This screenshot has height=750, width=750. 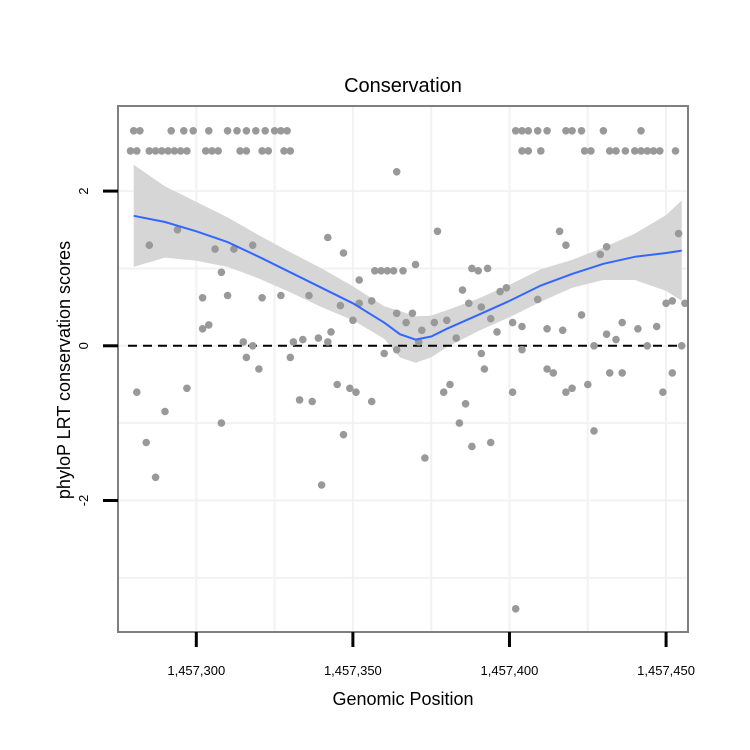 What do you see at coordinates (666, 670) in the screenshot?
I see `x-tick-label: 1,457,450` at bounding box center [666, 670].